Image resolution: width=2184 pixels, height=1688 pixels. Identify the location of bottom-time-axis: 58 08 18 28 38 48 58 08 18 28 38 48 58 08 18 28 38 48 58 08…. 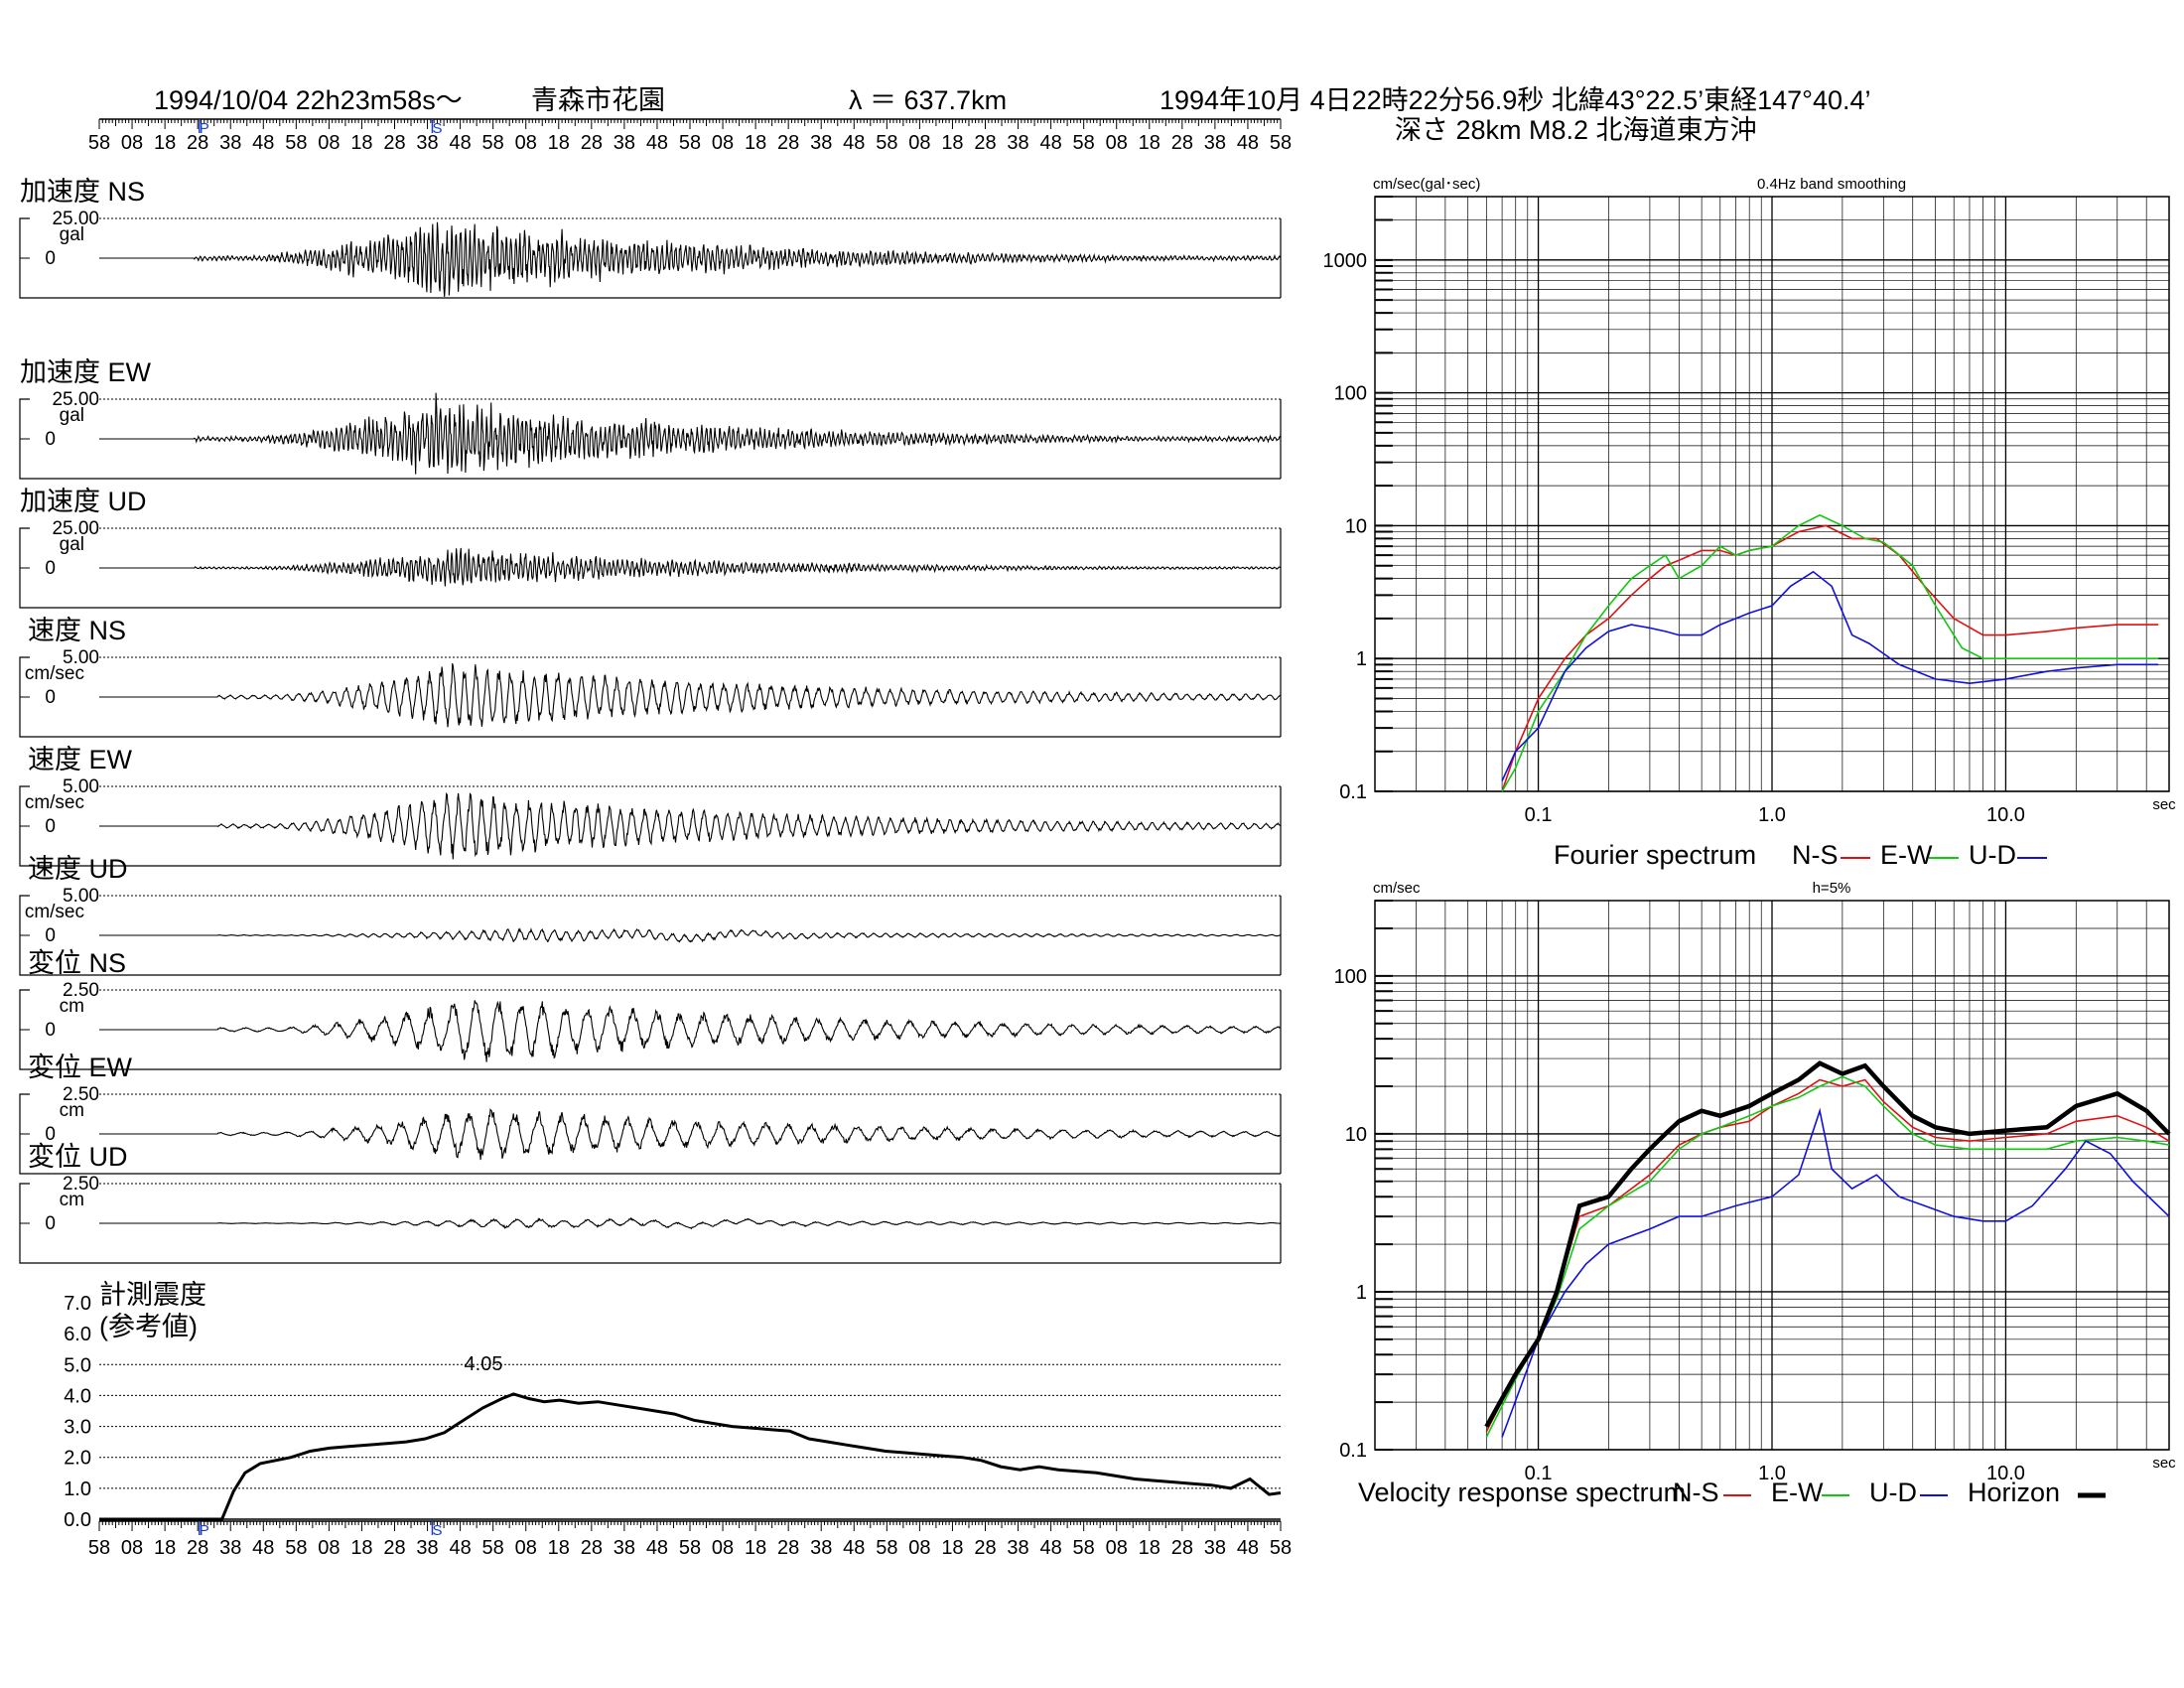
(690, 1539).